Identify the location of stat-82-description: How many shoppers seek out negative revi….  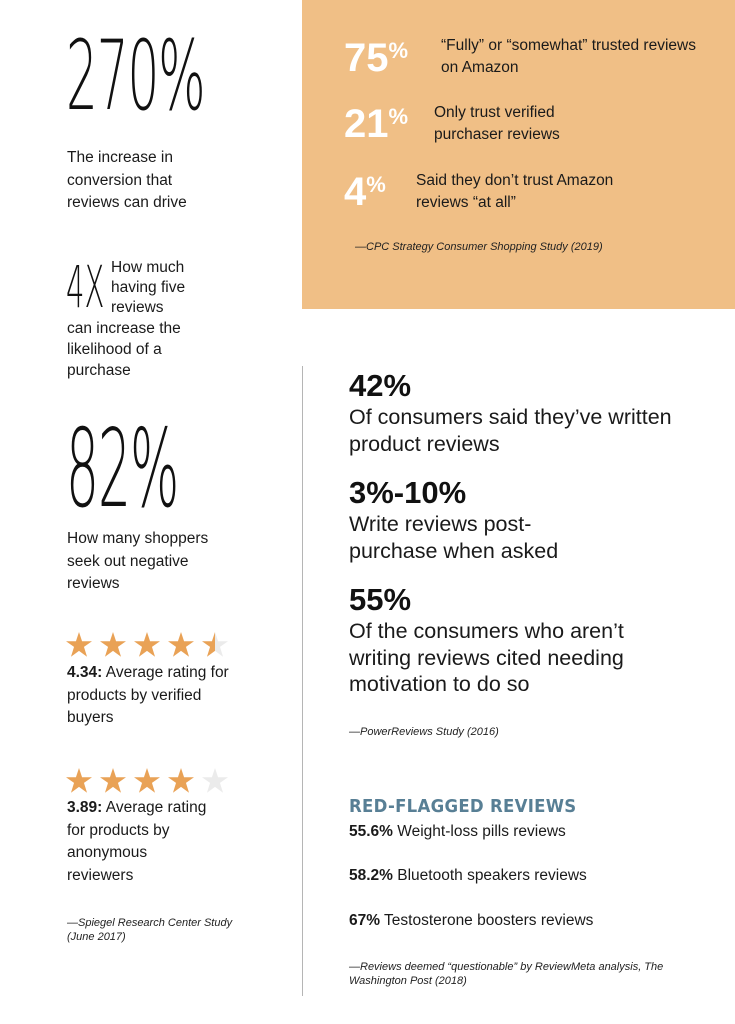
(138, 561).